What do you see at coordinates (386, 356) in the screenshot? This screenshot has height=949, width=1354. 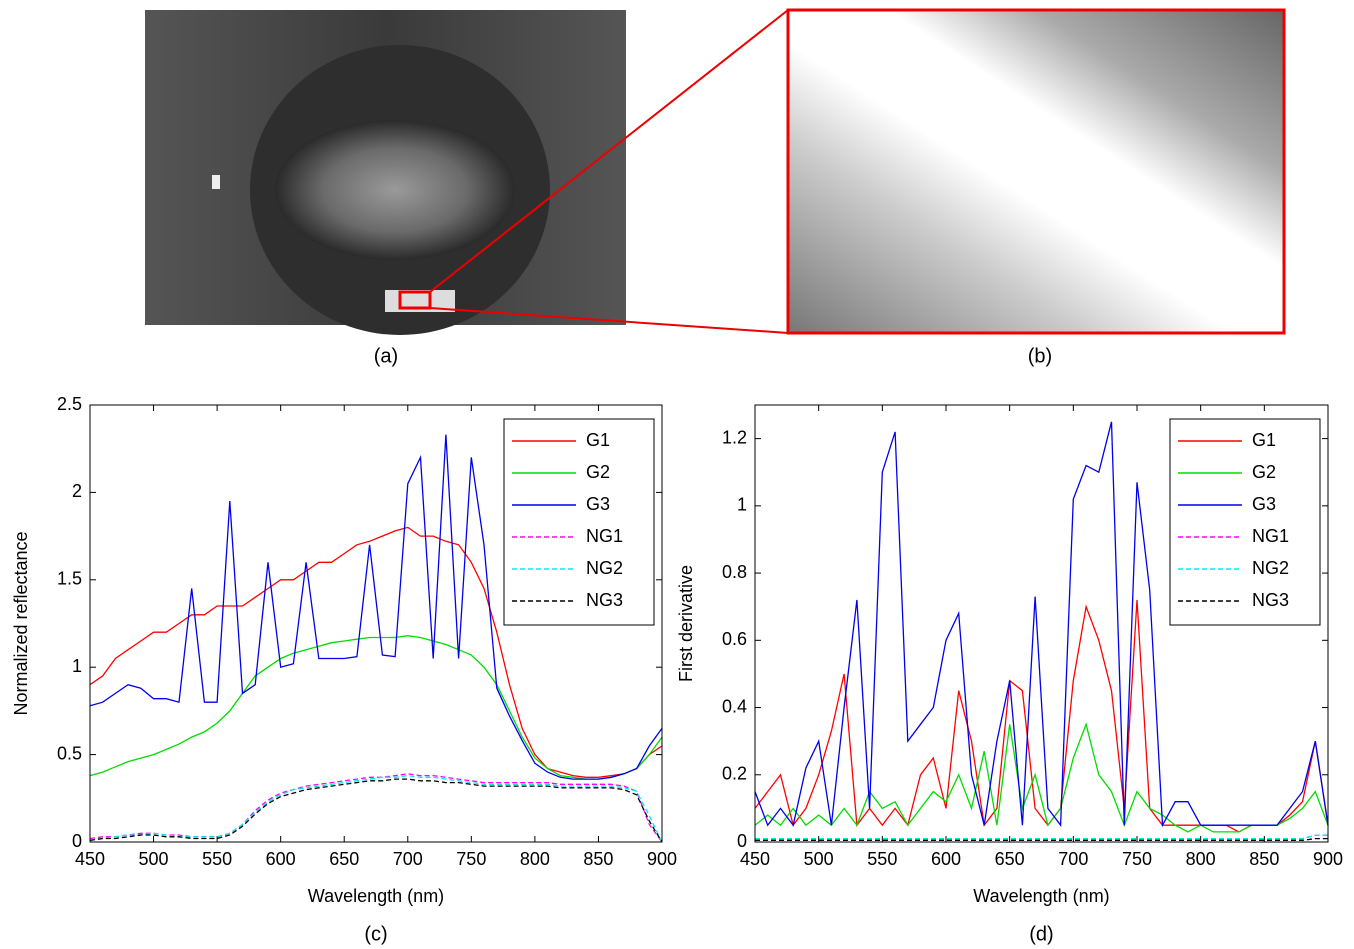 I see `panel-label: (a)` at bounding box center [386, 356].